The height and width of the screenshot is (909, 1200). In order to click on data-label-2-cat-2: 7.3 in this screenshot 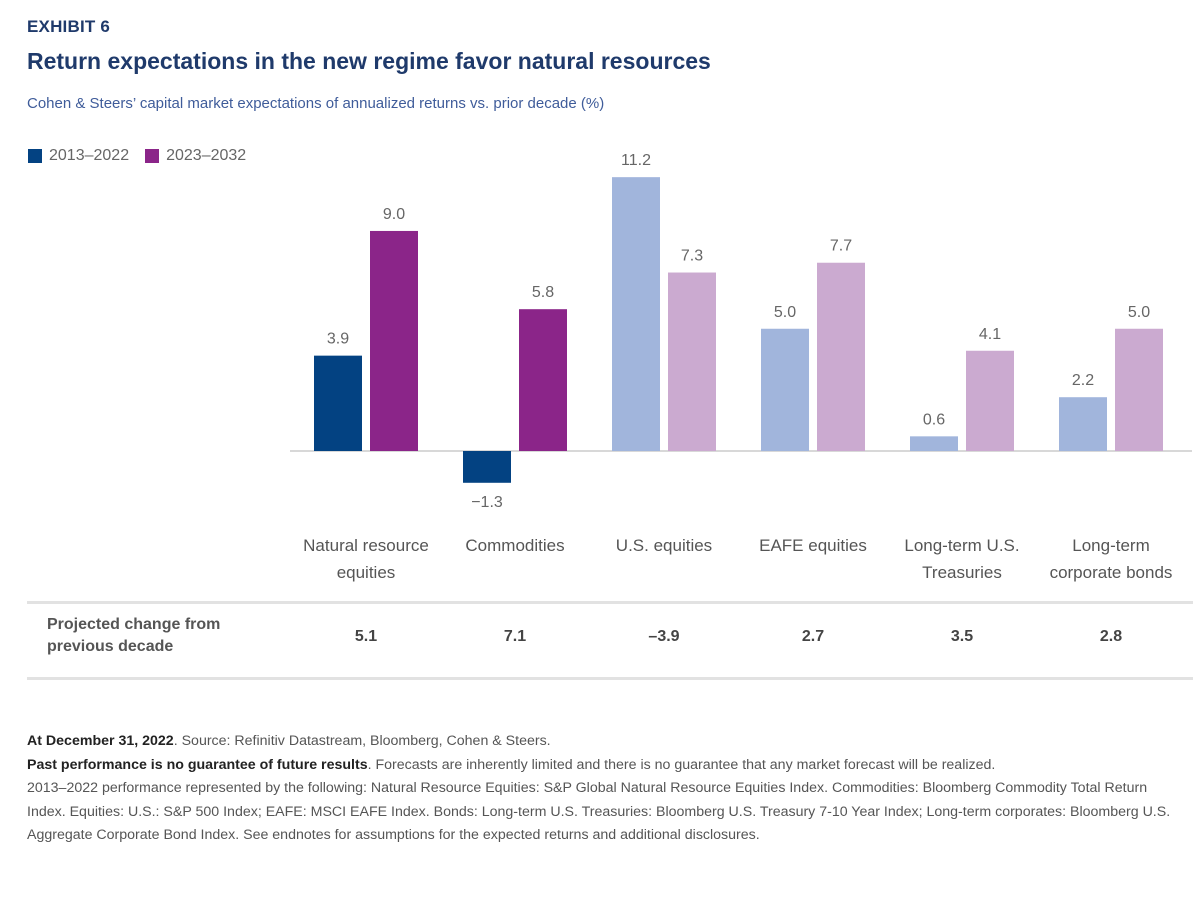, I will do `click(692, 256)`.